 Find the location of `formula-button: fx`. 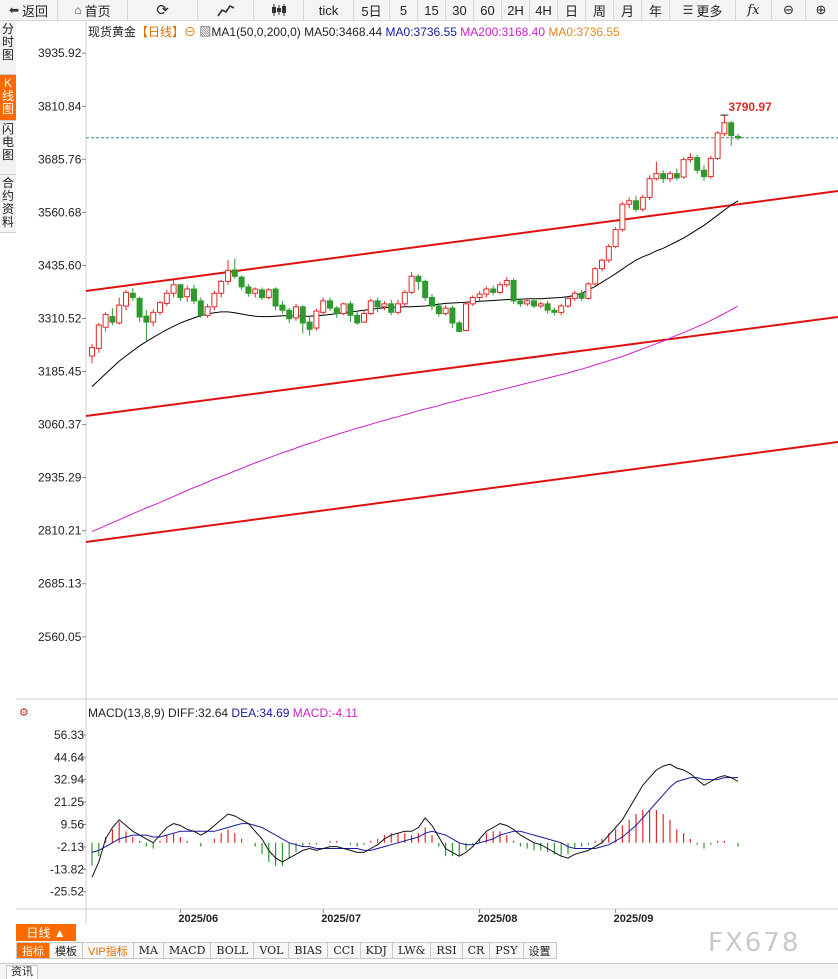

formula-button: fx is located at coordinates (754, 10).